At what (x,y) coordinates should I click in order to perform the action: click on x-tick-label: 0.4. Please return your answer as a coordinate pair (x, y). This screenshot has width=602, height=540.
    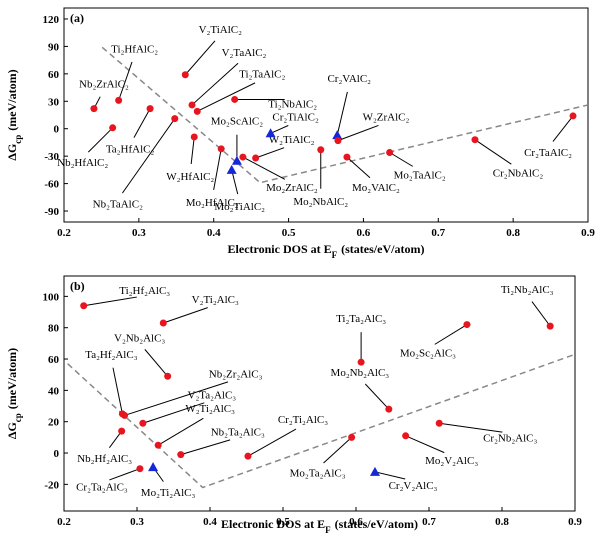
    Looking at the image, I should click on (210, 522).